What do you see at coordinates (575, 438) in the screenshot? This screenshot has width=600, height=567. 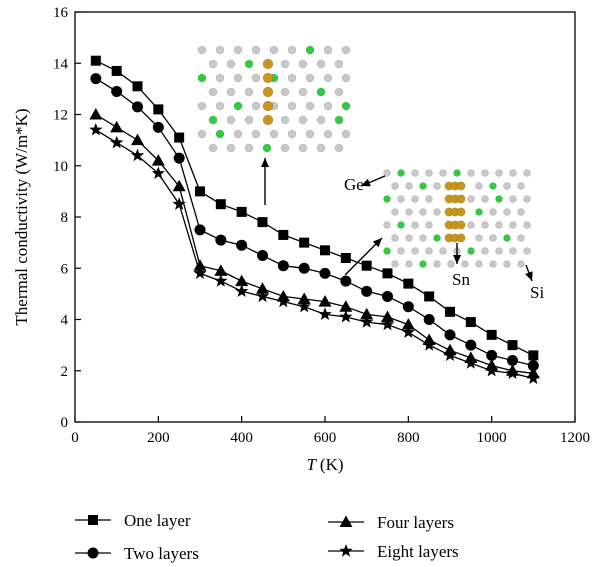 I see `x-tick-label: 1200` at bounding box center [575, 438].